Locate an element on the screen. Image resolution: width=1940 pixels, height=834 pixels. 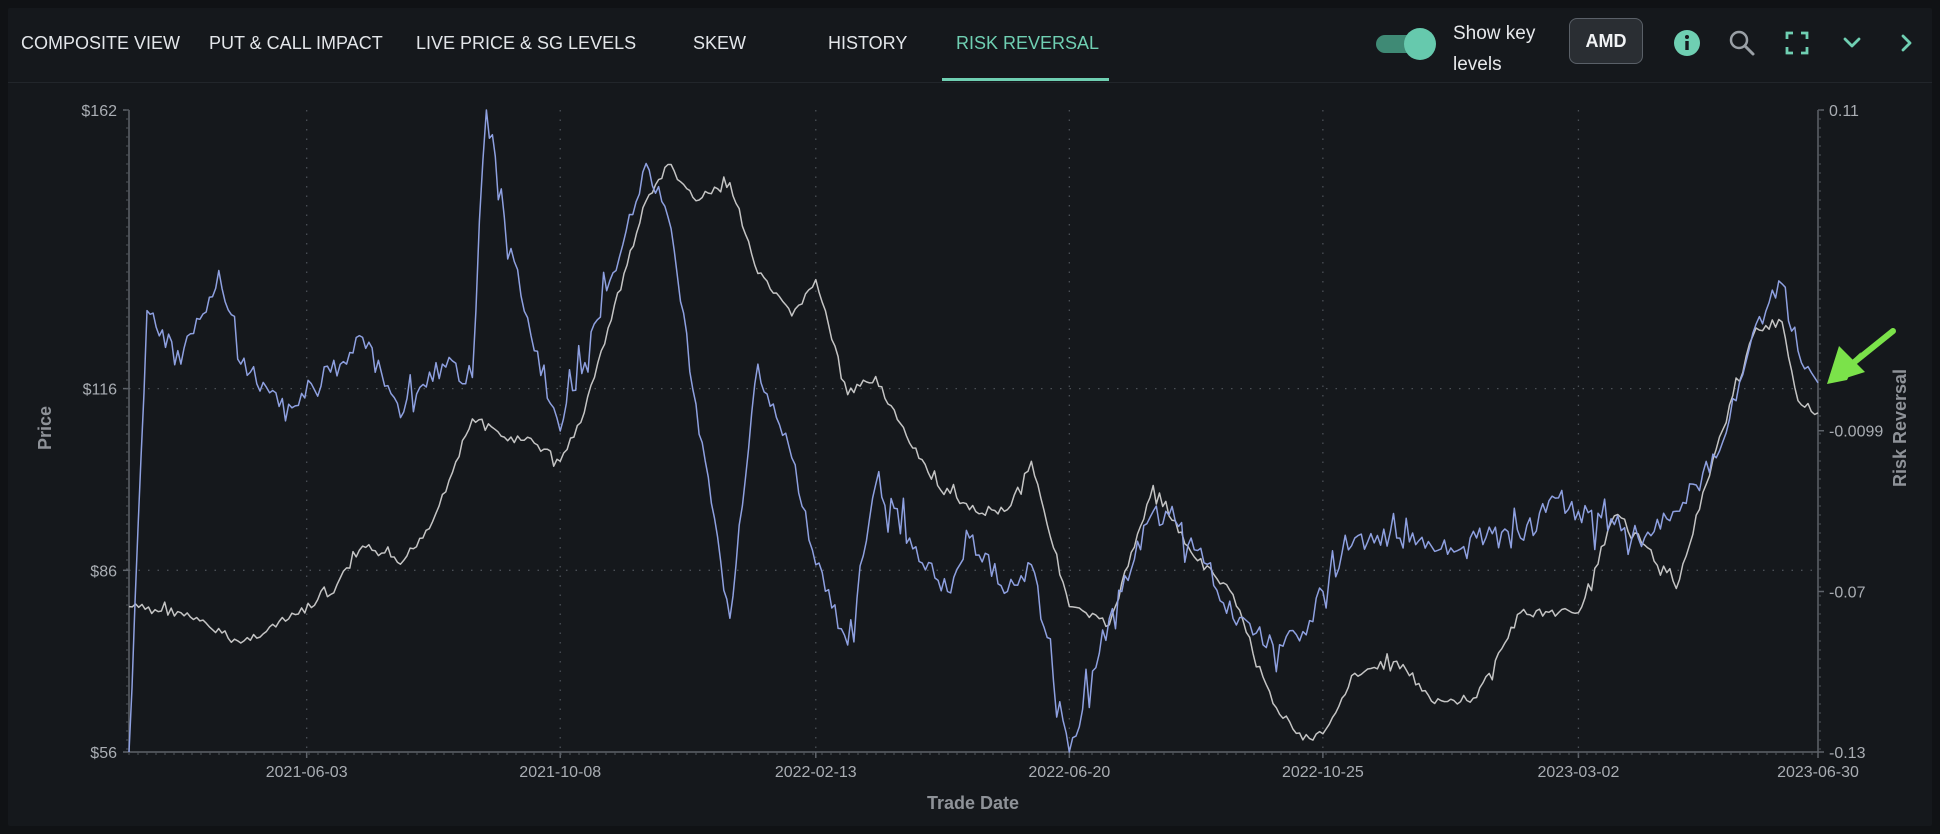
right-tick-label: 0.11 is located at coordinates (1844, 111).